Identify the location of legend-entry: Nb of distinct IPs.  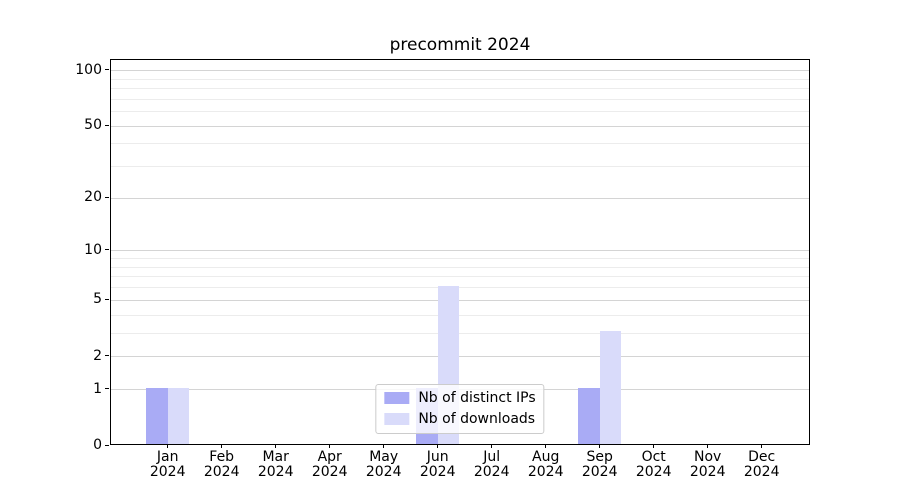
(460, 398).